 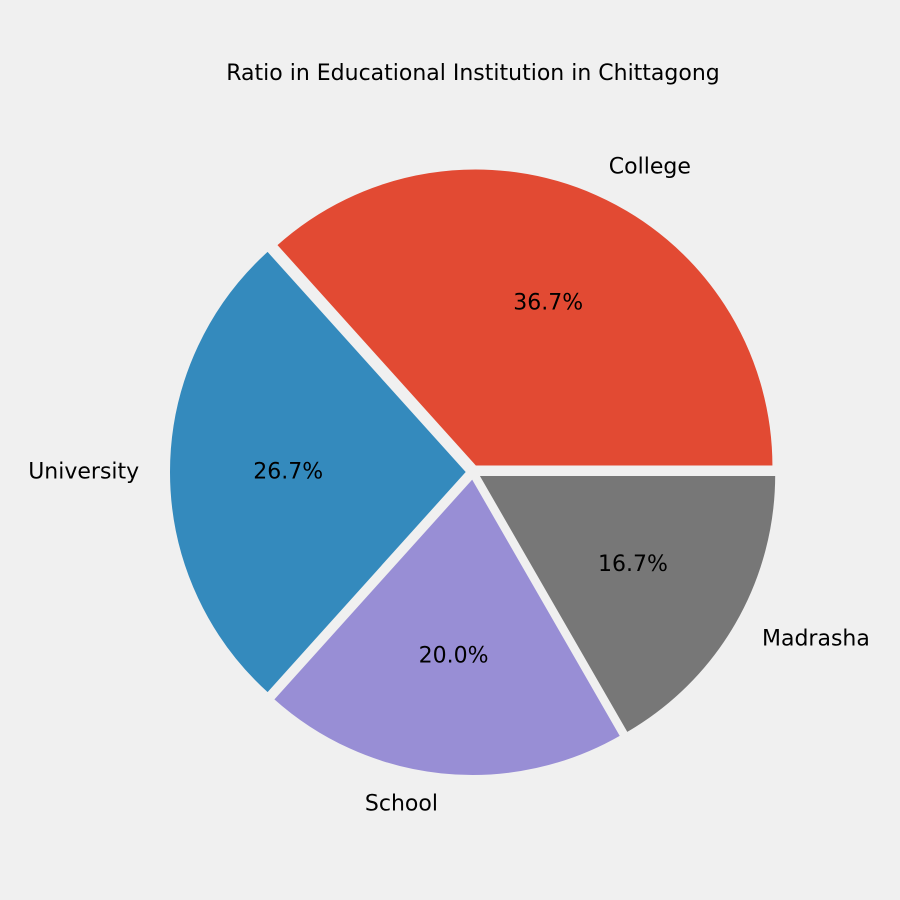 I want to click on pie-slice-madrasha, so click(x=627, y=604).